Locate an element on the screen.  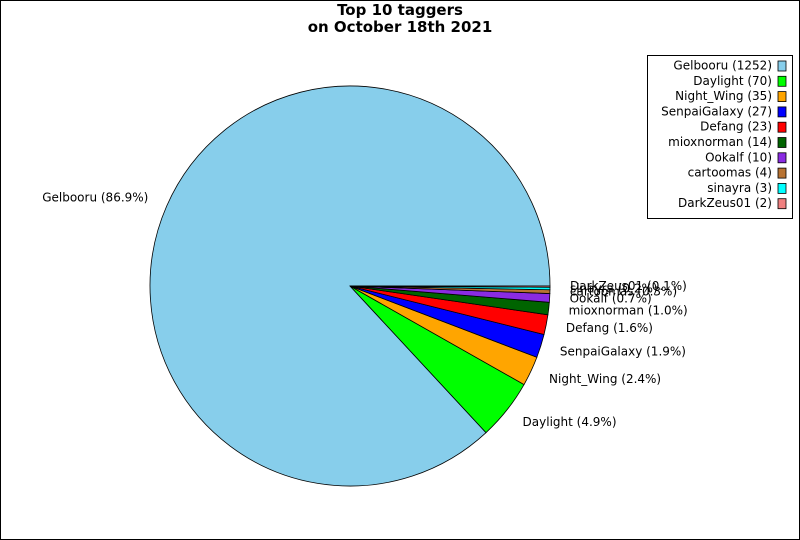
legend-box is located at coordinates (720, 137).